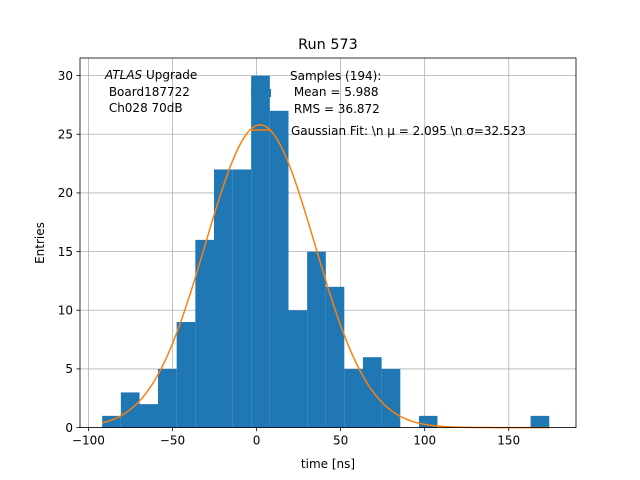 Image resolution: width=640 pixels, height=480 pixels. What do you see at coordinates (334, 92) in the screenshot?
I see `legend-samples-line2: Mean = 5.988` at bounding box center [334, 92].